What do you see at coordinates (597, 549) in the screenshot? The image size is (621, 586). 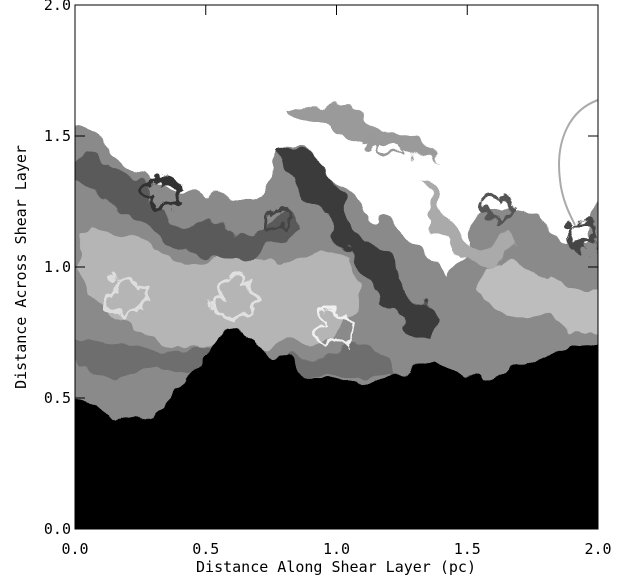 I see `x-tick-label: 2.0` at bounding box center [597, 549].